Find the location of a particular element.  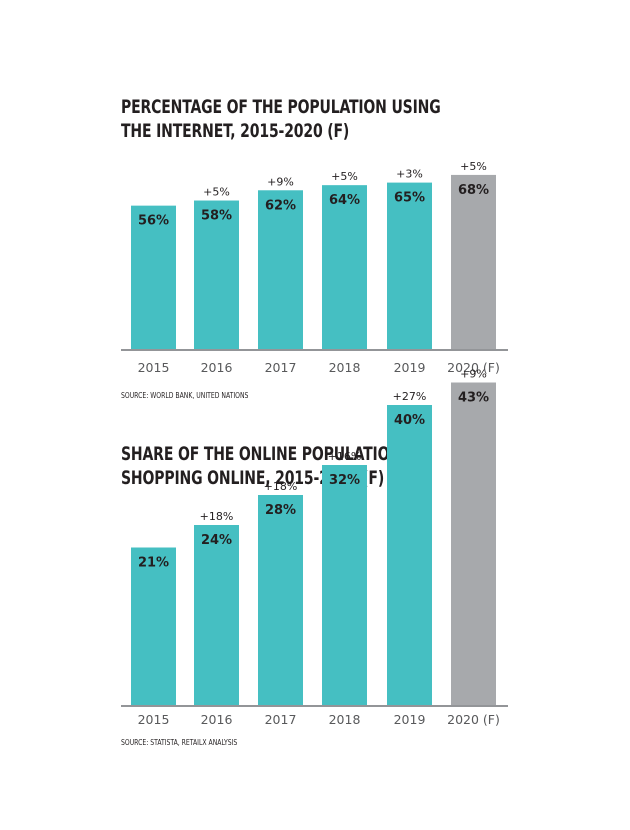

bar-value-label: 40% is located at coordinates (409, 420).